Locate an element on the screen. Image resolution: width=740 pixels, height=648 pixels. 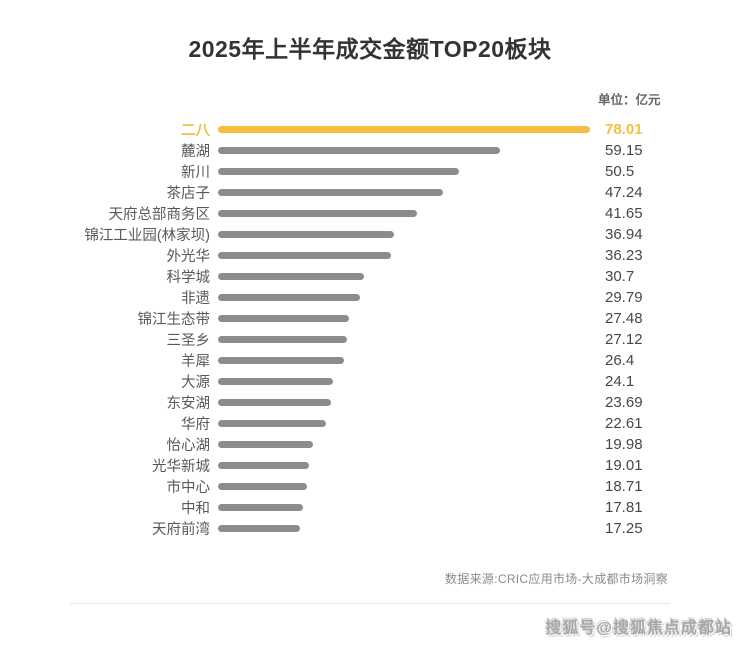
bar-label: 茶店子 is located at coordinates (188, 194).